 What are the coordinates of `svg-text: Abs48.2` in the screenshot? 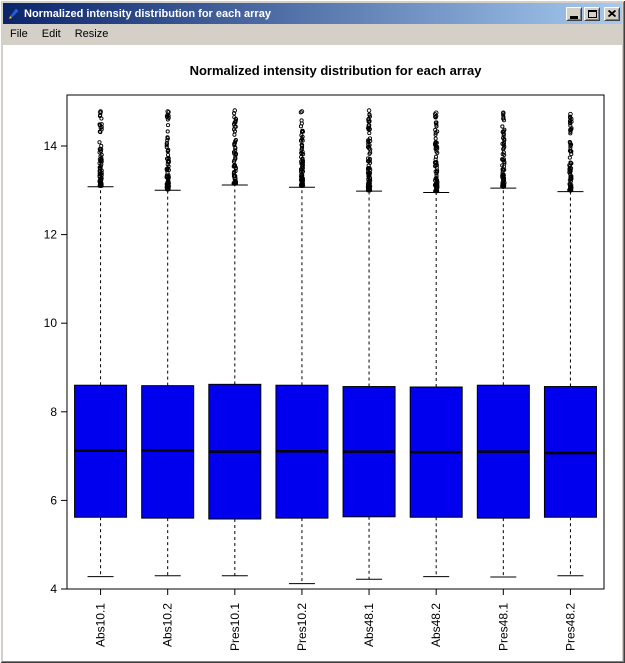 It's located at (436, 625).